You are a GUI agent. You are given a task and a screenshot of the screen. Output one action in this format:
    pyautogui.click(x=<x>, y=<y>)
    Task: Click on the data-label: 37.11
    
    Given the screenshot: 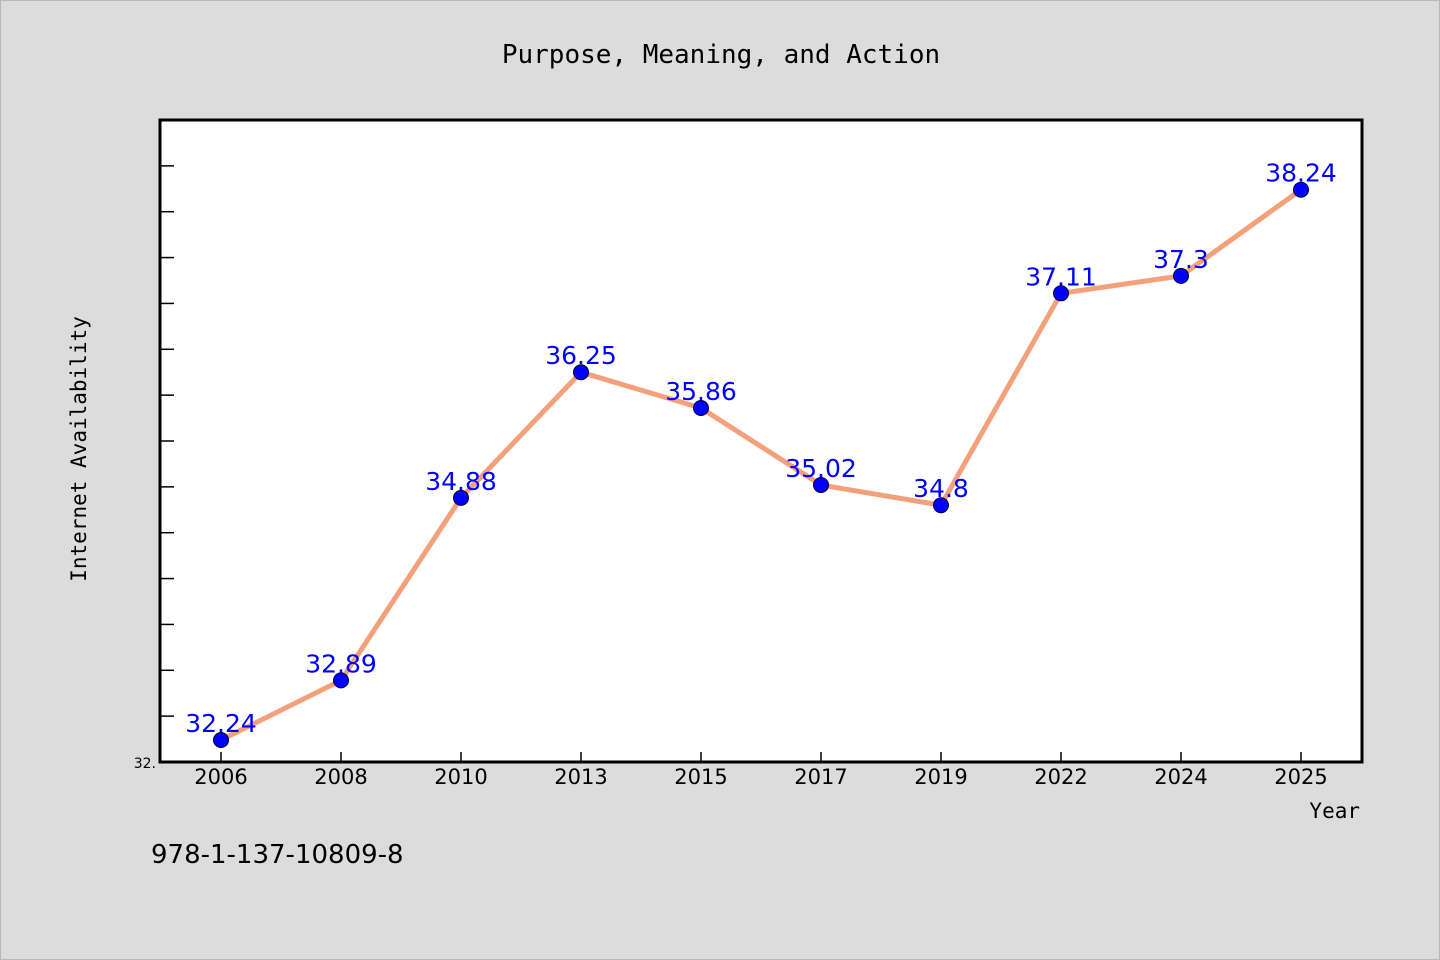 What is the action you would take?
    pyautogui.click(x=1061, y=276)
    